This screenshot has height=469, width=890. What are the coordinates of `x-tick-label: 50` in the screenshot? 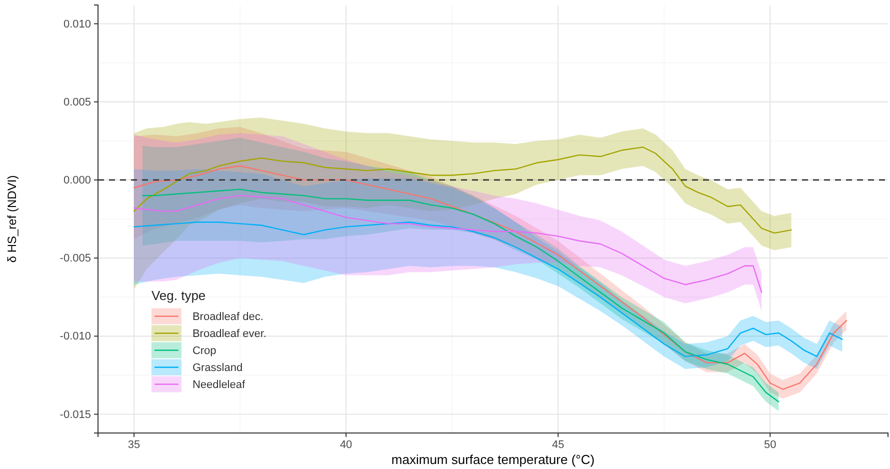 It's located at (770, 444).